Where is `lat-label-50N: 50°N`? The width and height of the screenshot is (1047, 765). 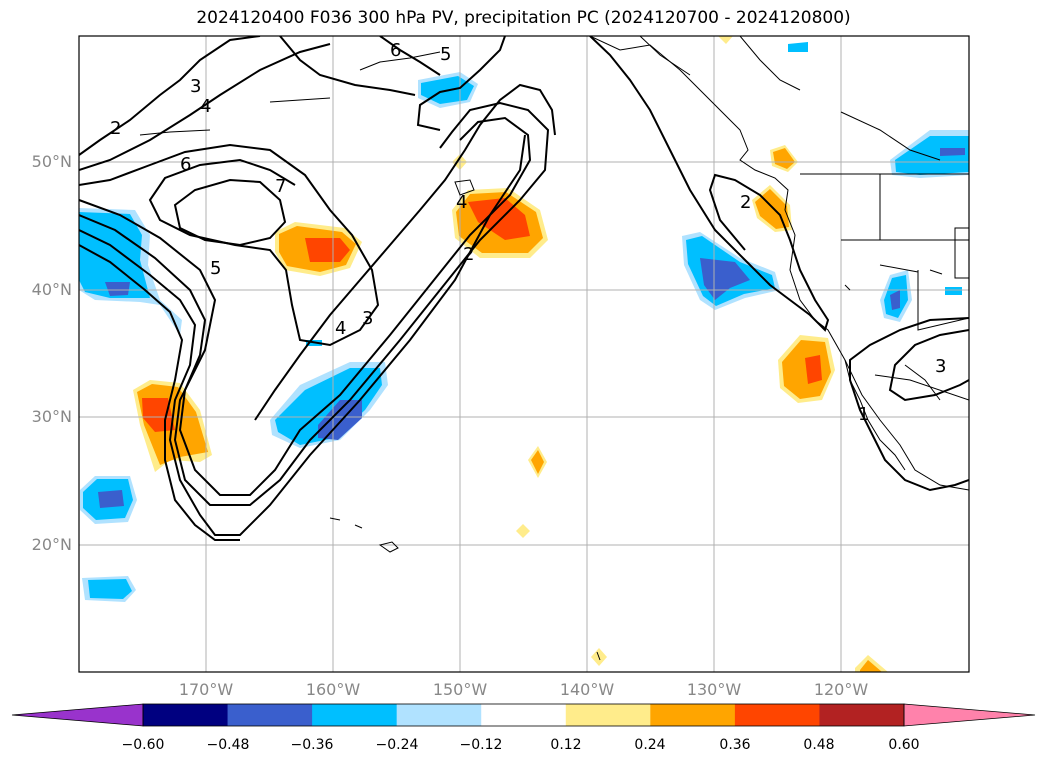
lat-label-50N: 50°N is located at coordinates (51, 161).